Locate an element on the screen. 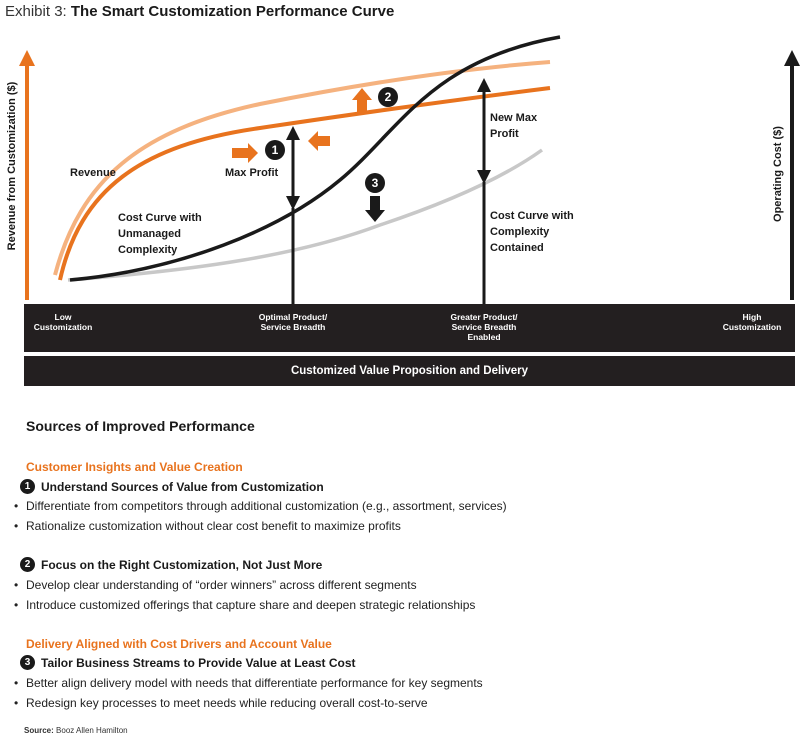 This screenshot has width=800, height=738. marker-2: 2 is located at coordinates (388, 97).